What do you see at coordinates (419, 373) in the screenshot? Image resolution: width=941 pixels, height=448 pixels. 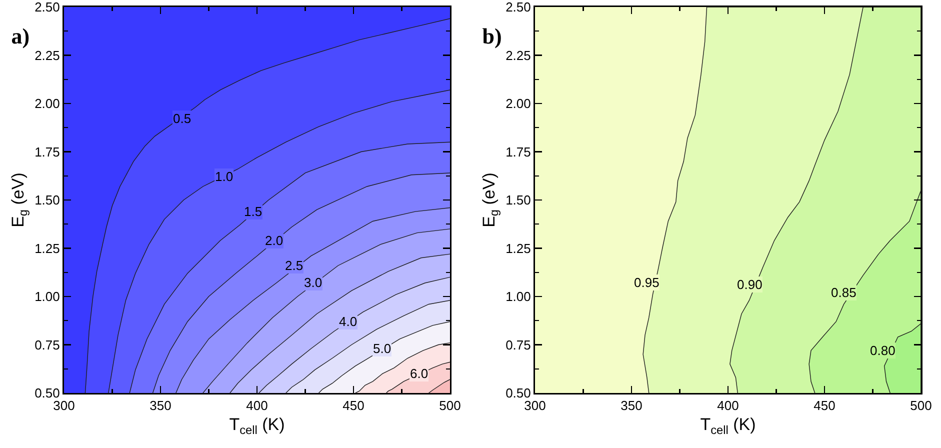 I see `annotation: 6.0` at bounding box center [419, 373].